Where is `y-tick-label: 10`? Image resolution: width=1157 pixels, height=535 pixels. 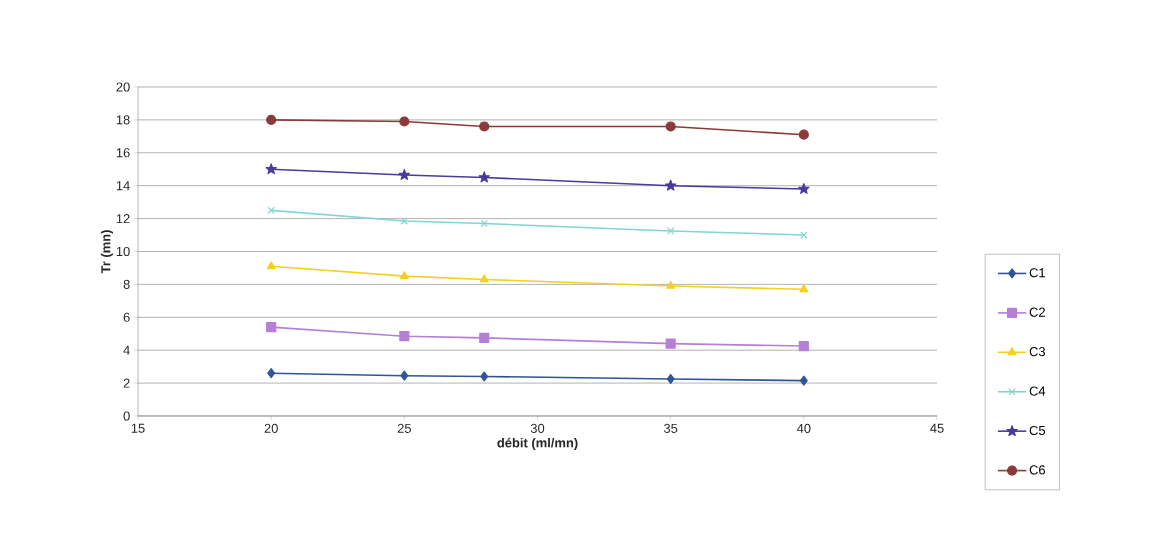 y-tick-label: 10 is located at coordinates (123, 251).